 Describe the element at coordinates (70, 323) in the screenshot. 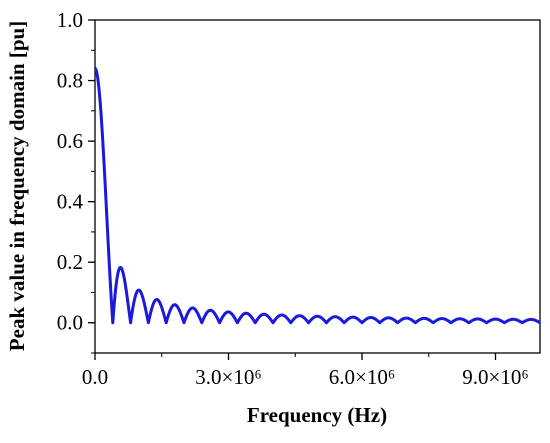

I see `y-tick-label: 0.0` at that location.